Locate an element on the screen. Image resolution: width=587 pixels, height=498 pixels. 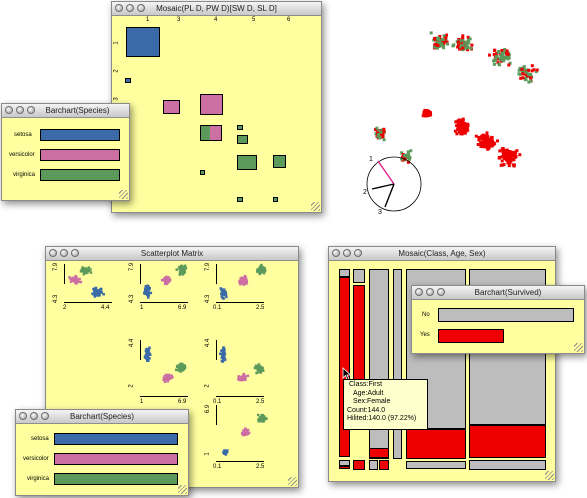
window-titlebar: Mosaic(Class, Age, Sex) is located at coordinates (442, 254).